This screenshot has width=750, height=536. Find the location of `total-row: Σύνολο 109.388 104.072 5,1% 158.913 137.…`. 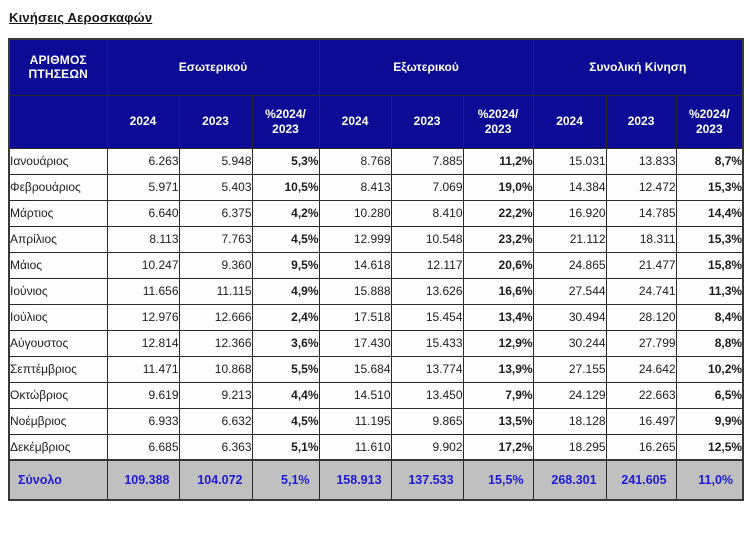

total-row: Σύνολο 109.388 104.072 5,1% 158.913 137.… is located at coordinates (376, 480).